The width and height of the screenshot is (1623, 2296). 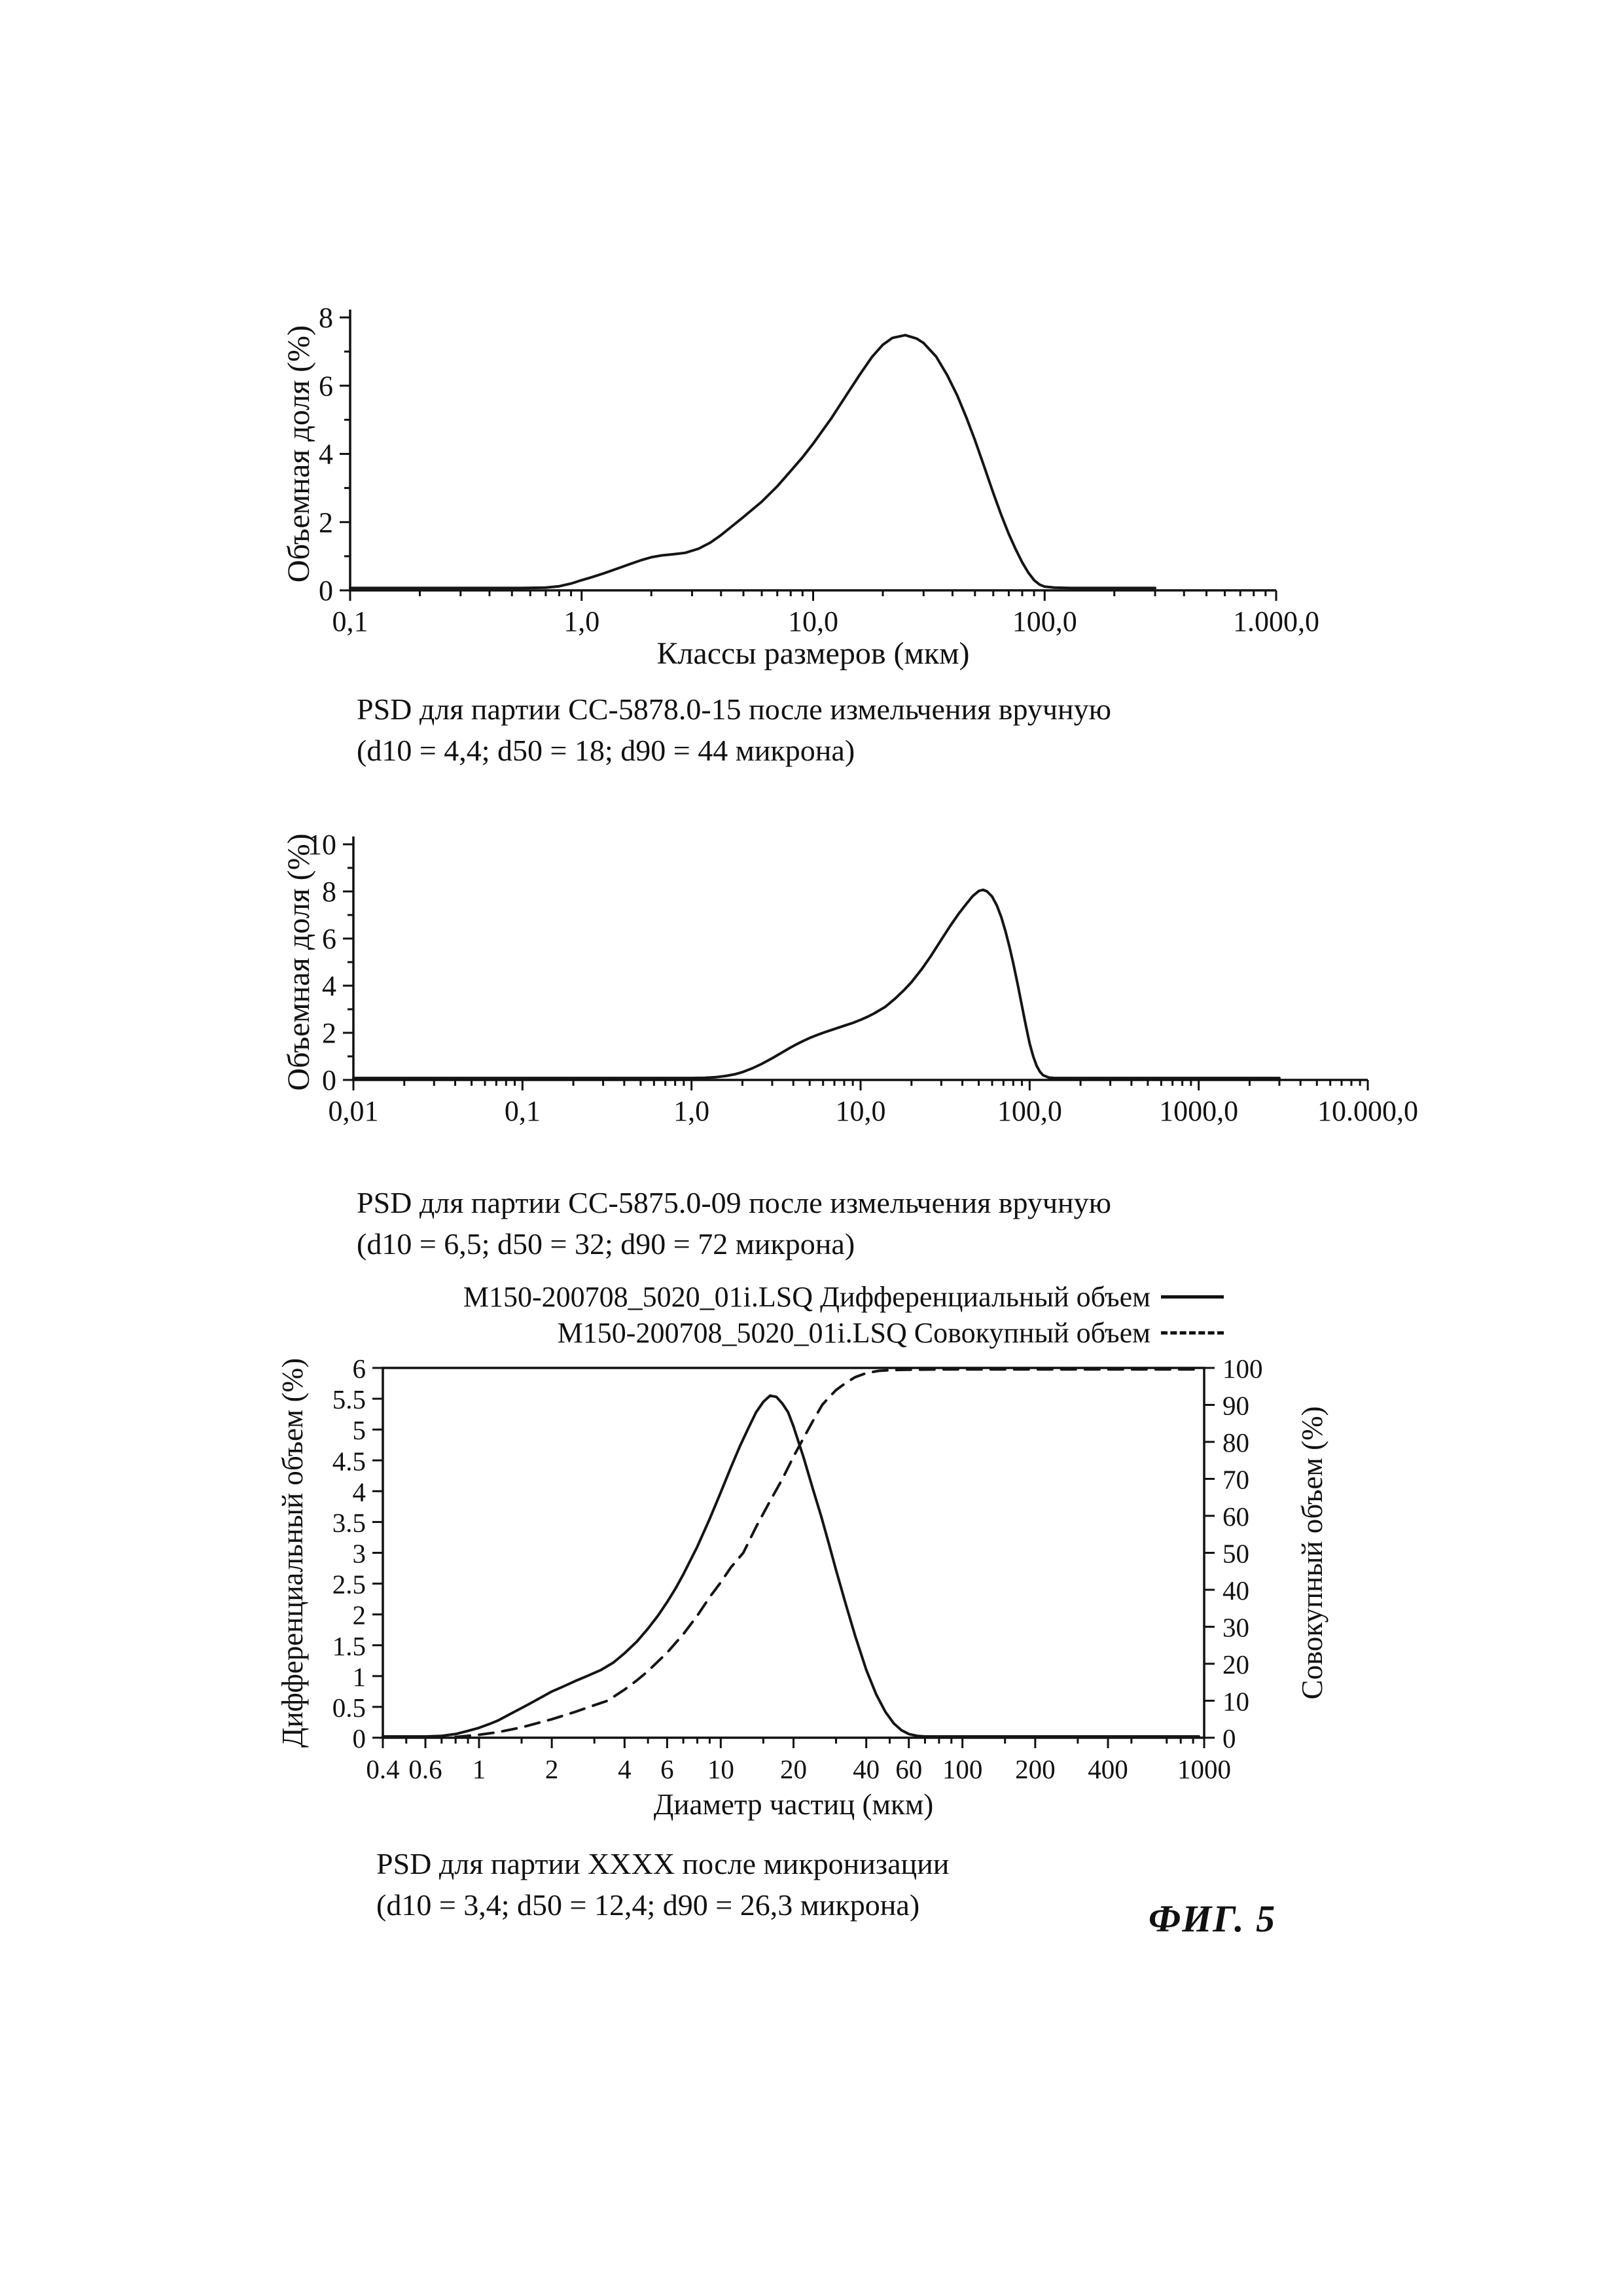 I want to click on svg-text: 3.5, so click(x=349, y=1522).